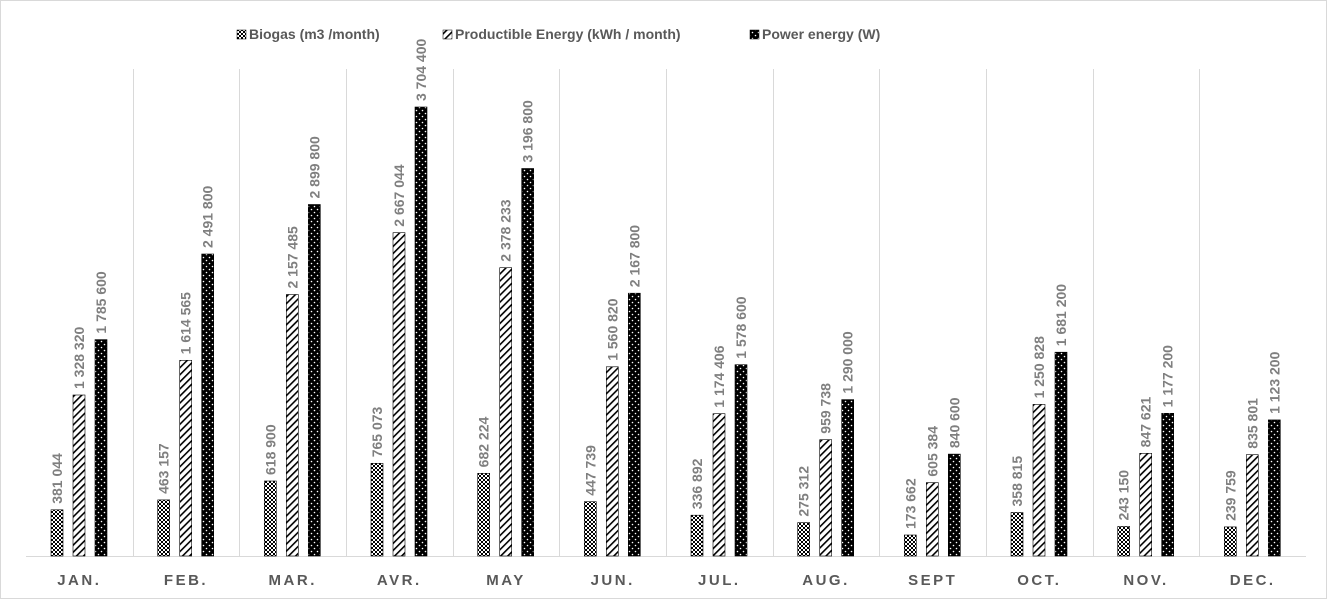  Describe the element at coordinates (932, 580) in the screenshot. I see `category-label: SEPT` at that location.